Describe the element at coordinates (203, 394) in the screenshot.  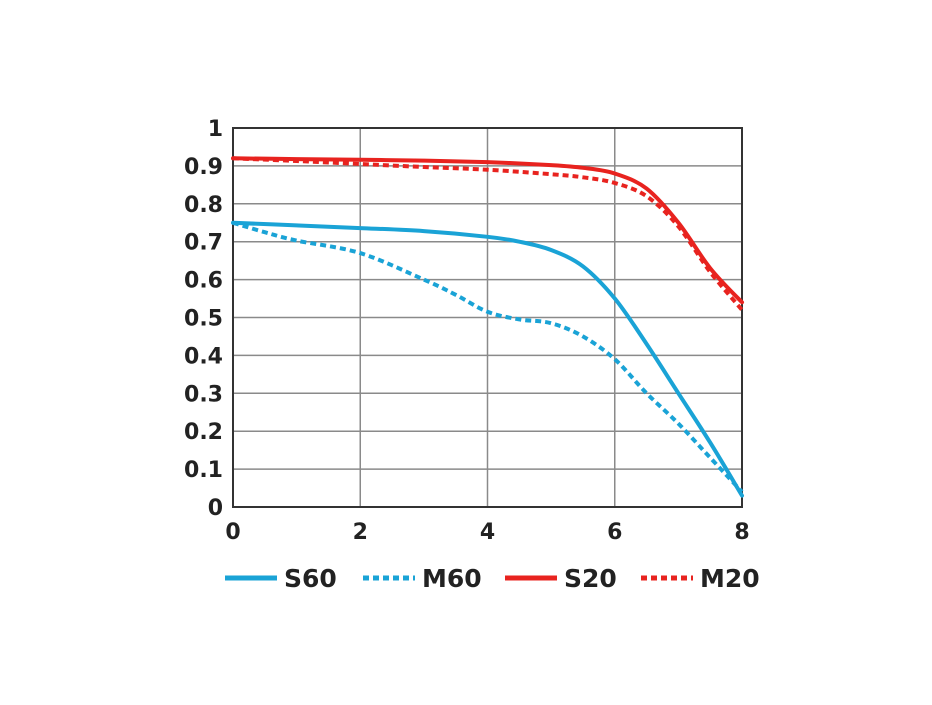
I see `y-tick-label-3: 0.3` at that location.